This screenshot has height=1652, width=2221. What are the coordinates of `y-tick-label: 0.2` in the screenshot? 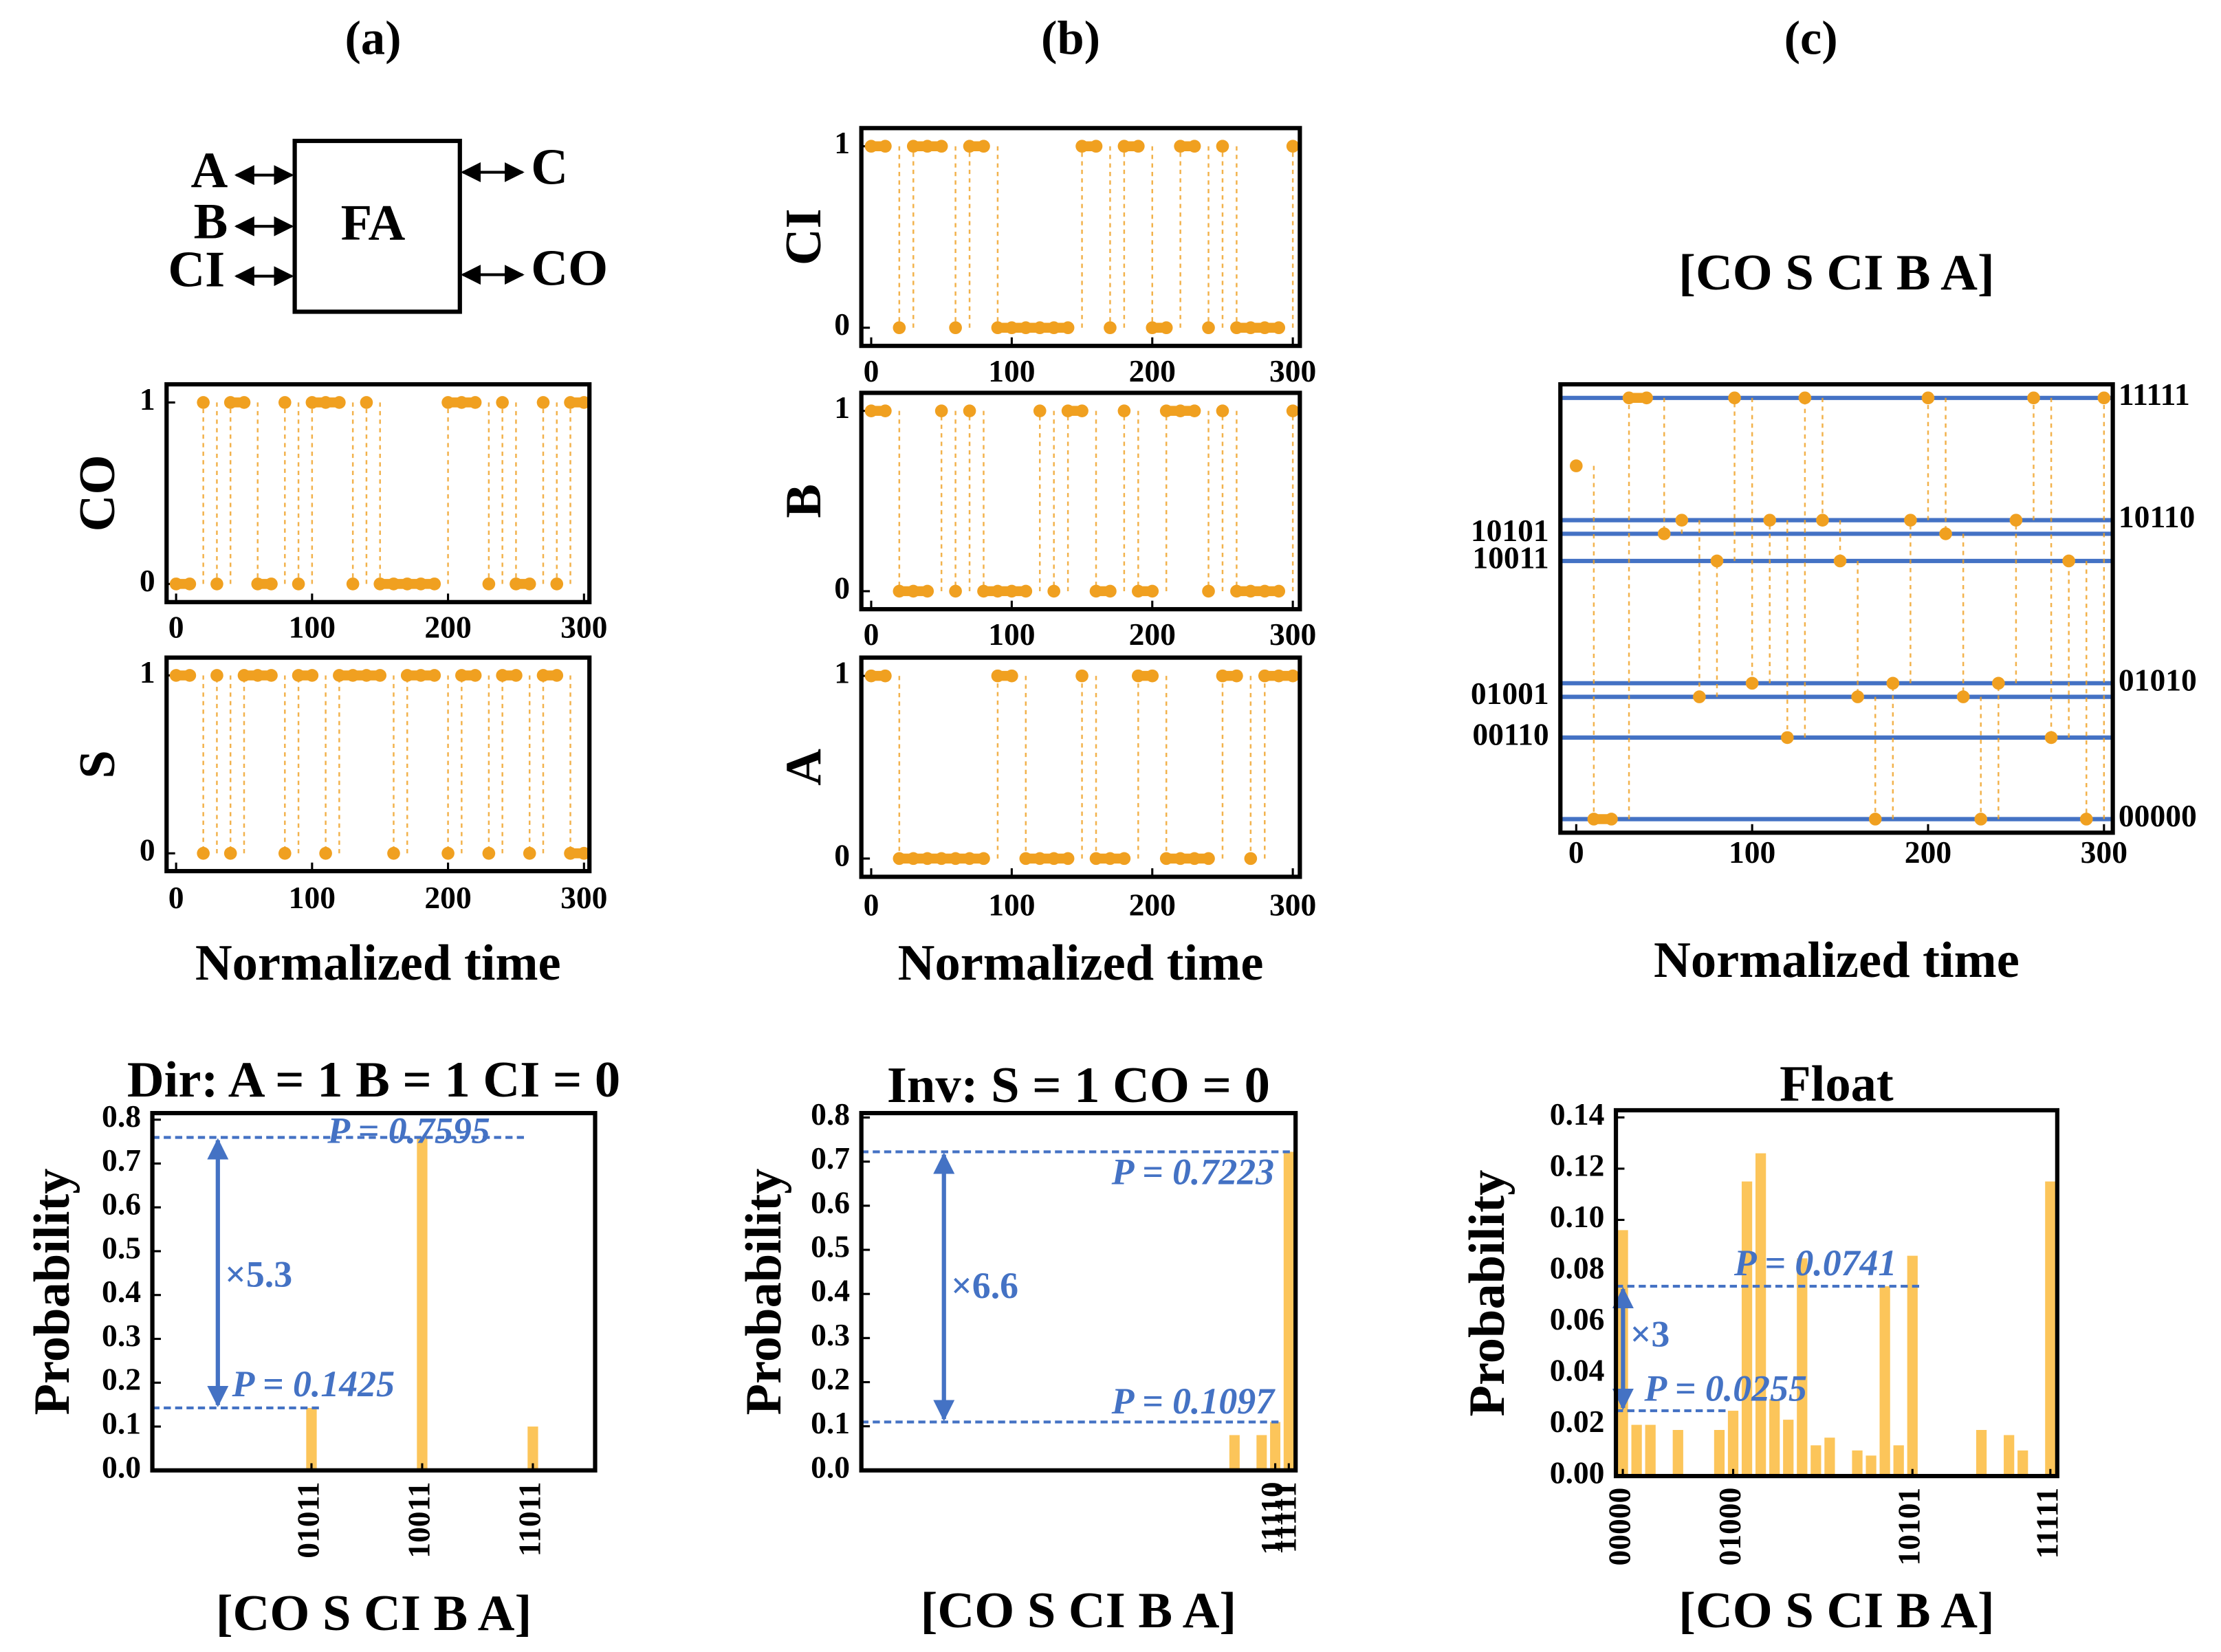 It's located at (830, 1378).